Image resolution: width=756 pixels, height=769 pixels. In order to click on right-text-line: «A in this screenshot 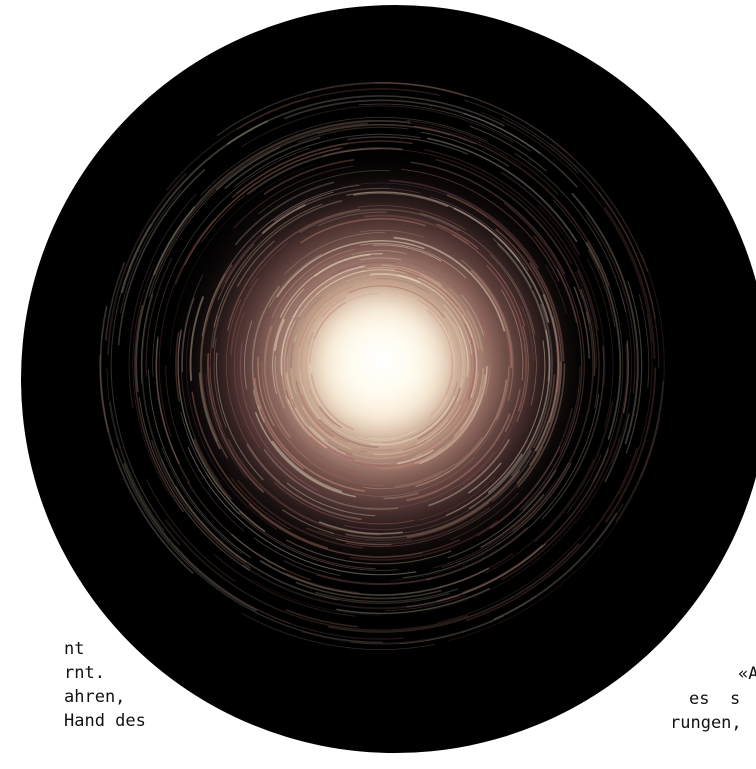, I will do `click(747, 674)`.